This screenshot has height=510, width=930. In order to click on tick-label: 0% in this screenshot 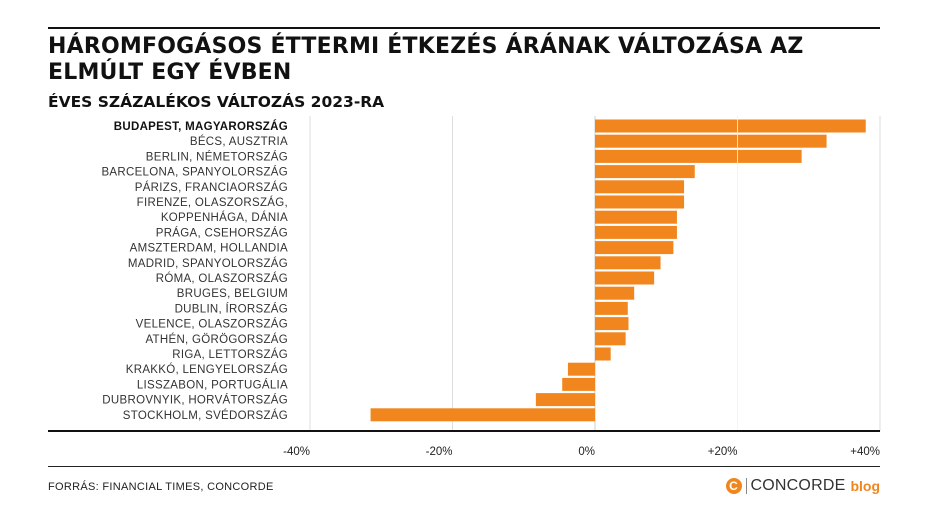, I will do `click(586, 452)`.